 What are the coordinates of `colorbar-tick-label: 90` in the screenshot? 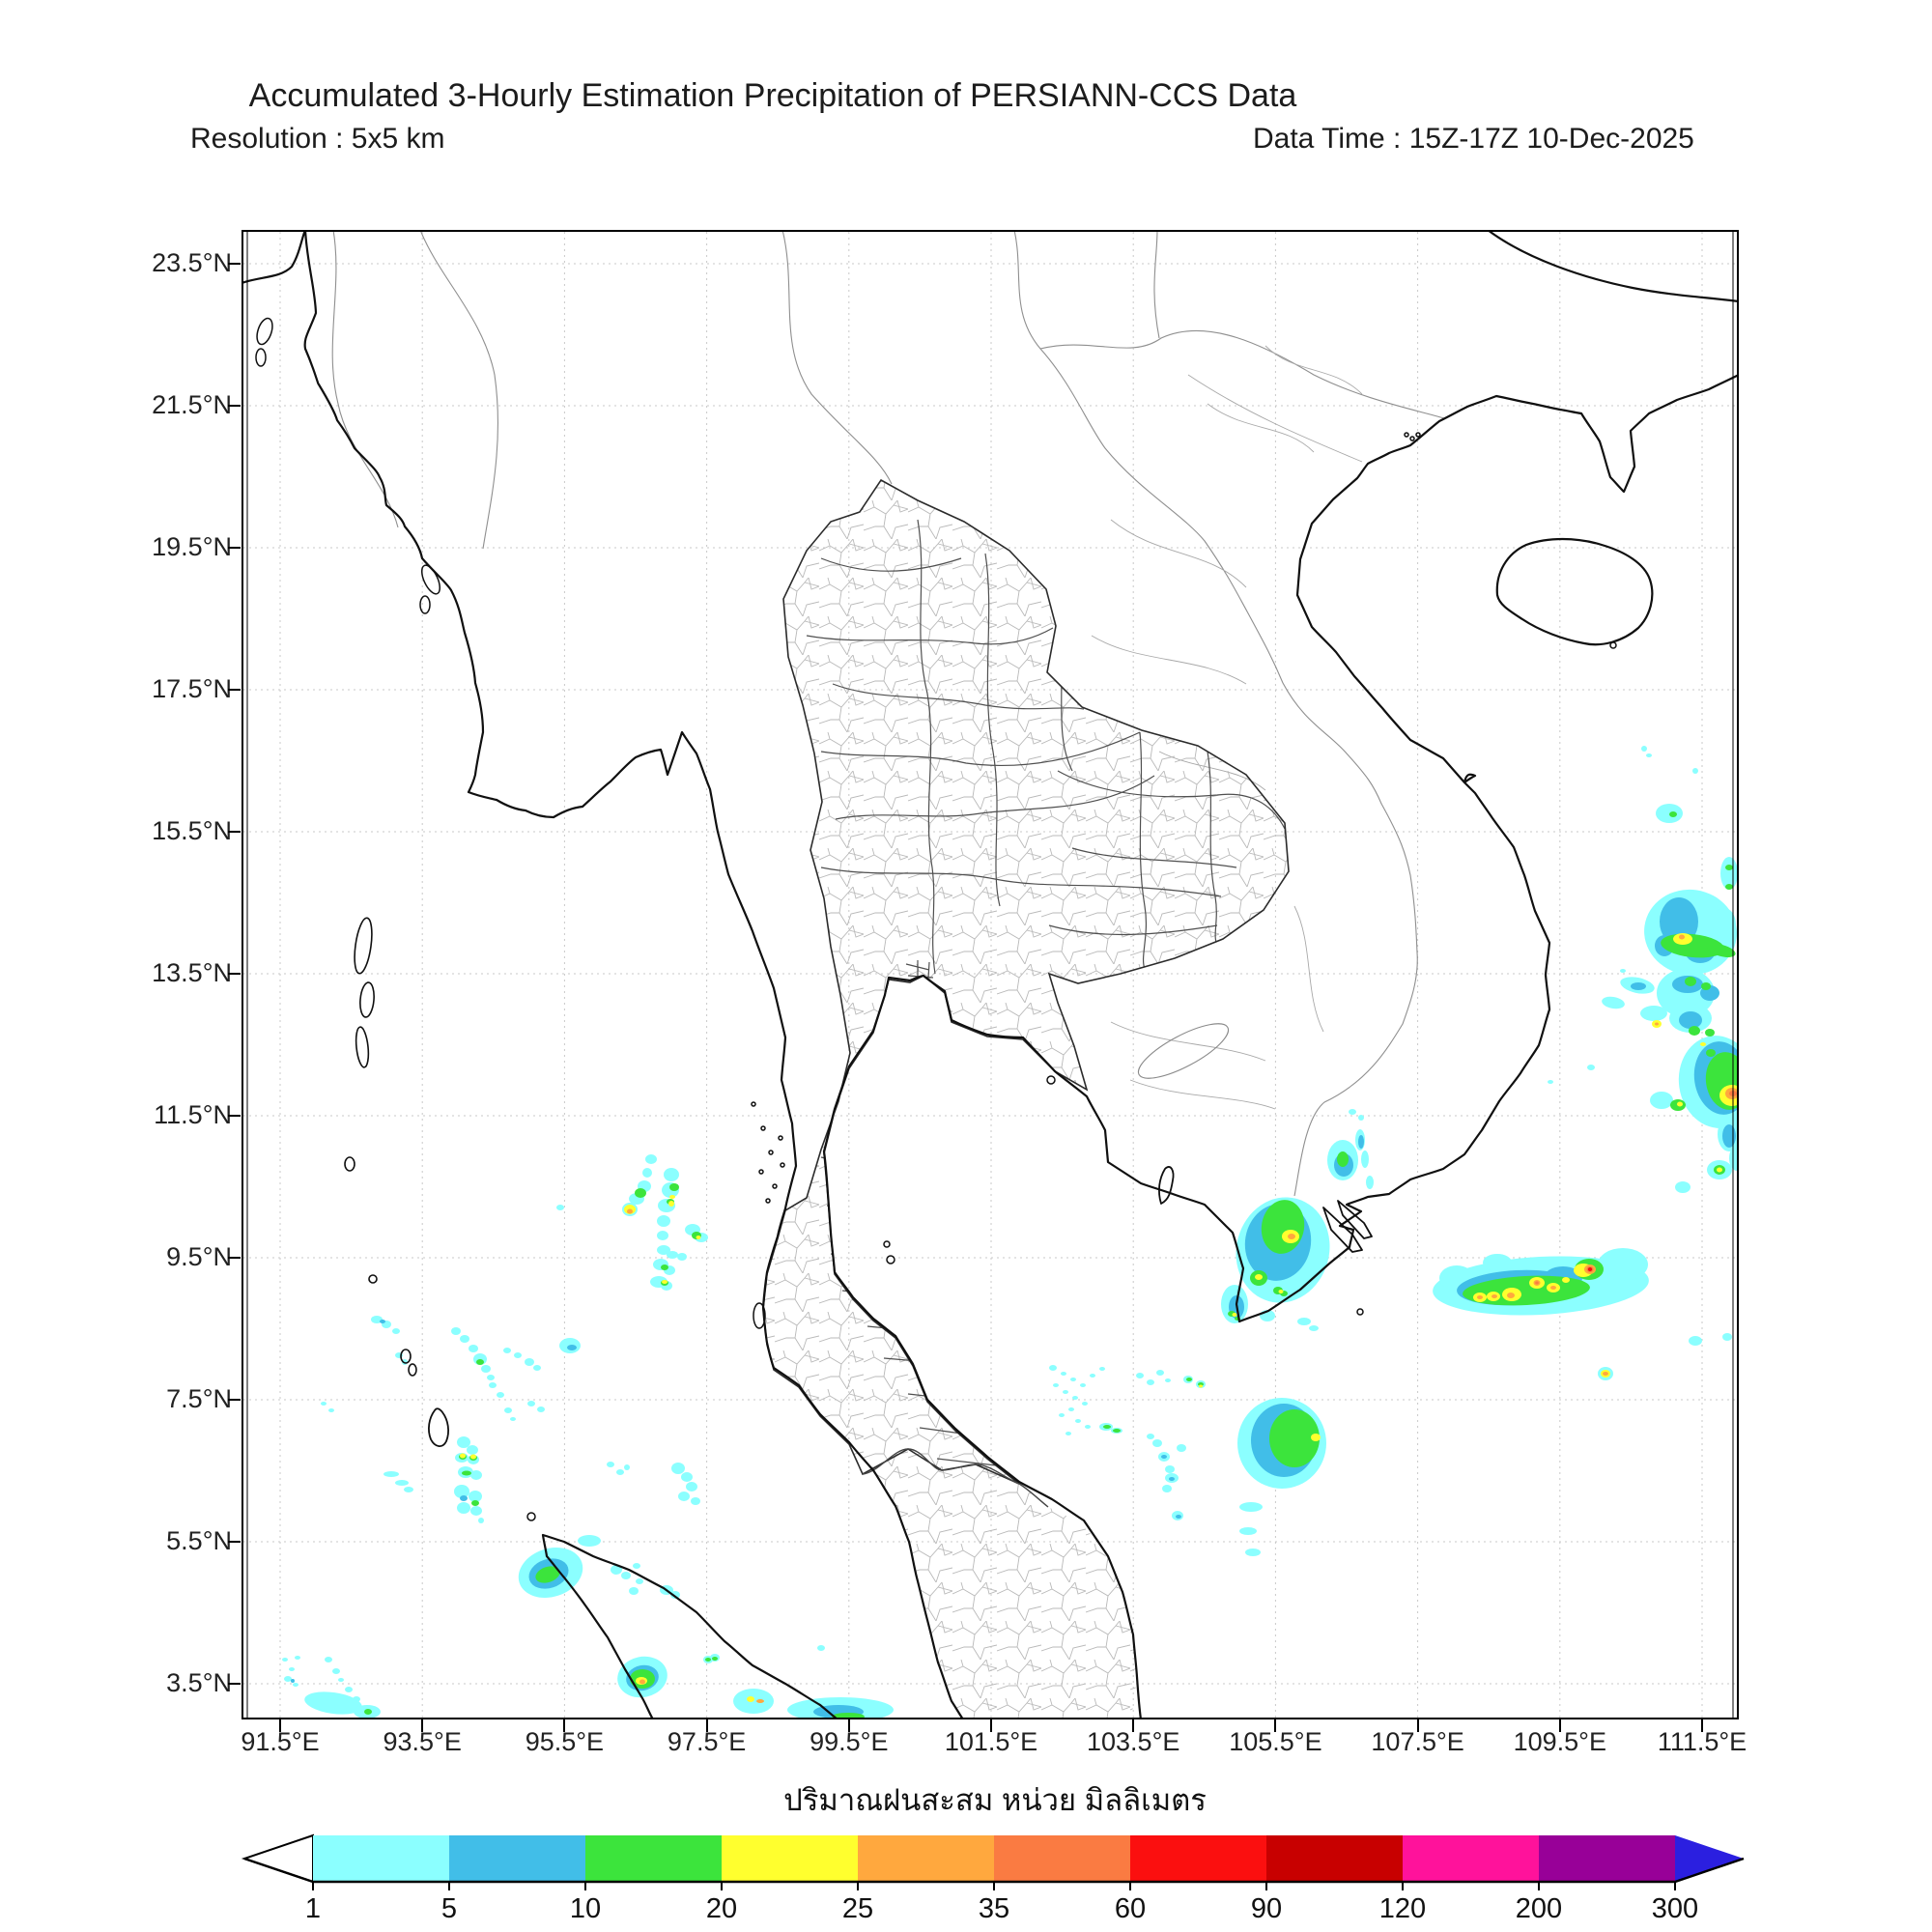 It's located at (1266, 1908).